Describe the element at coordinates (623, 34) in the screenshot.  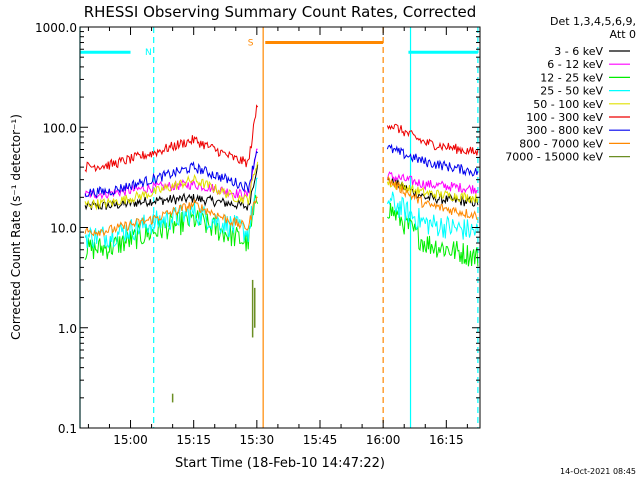
I see `legend-header-line-2: Att 0` at that location.